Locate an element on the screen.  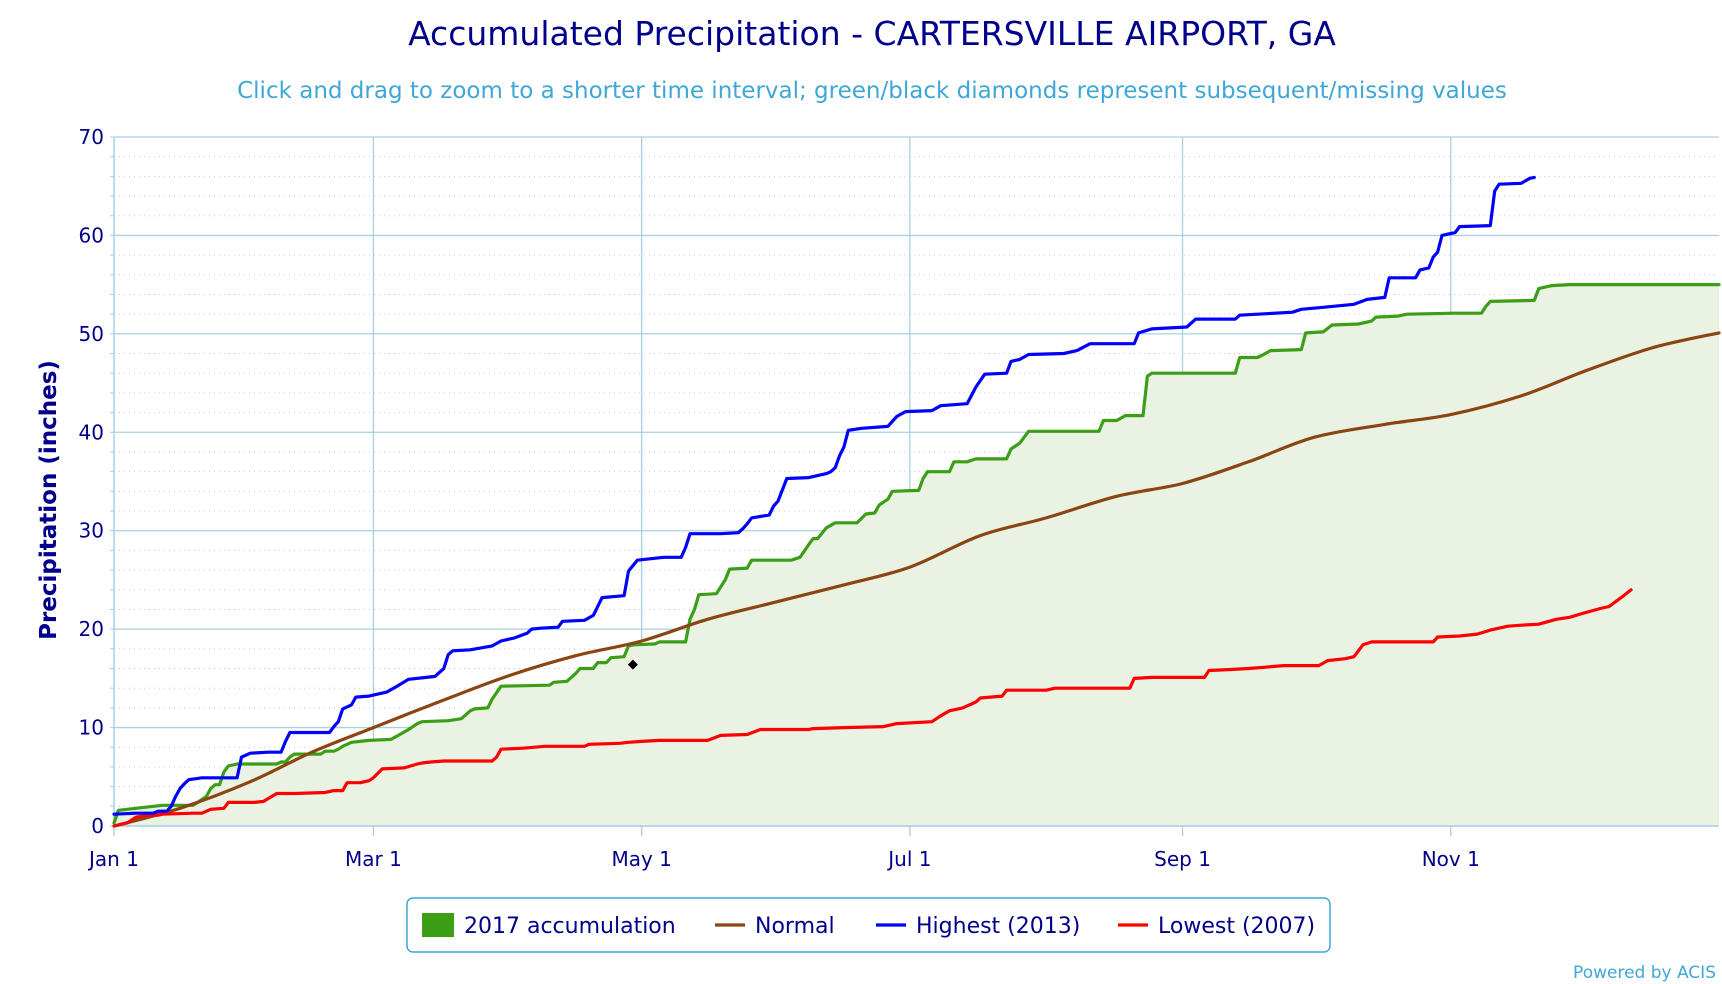
credit-link: Powered by ACIS is located at coordinates (1644, 973).